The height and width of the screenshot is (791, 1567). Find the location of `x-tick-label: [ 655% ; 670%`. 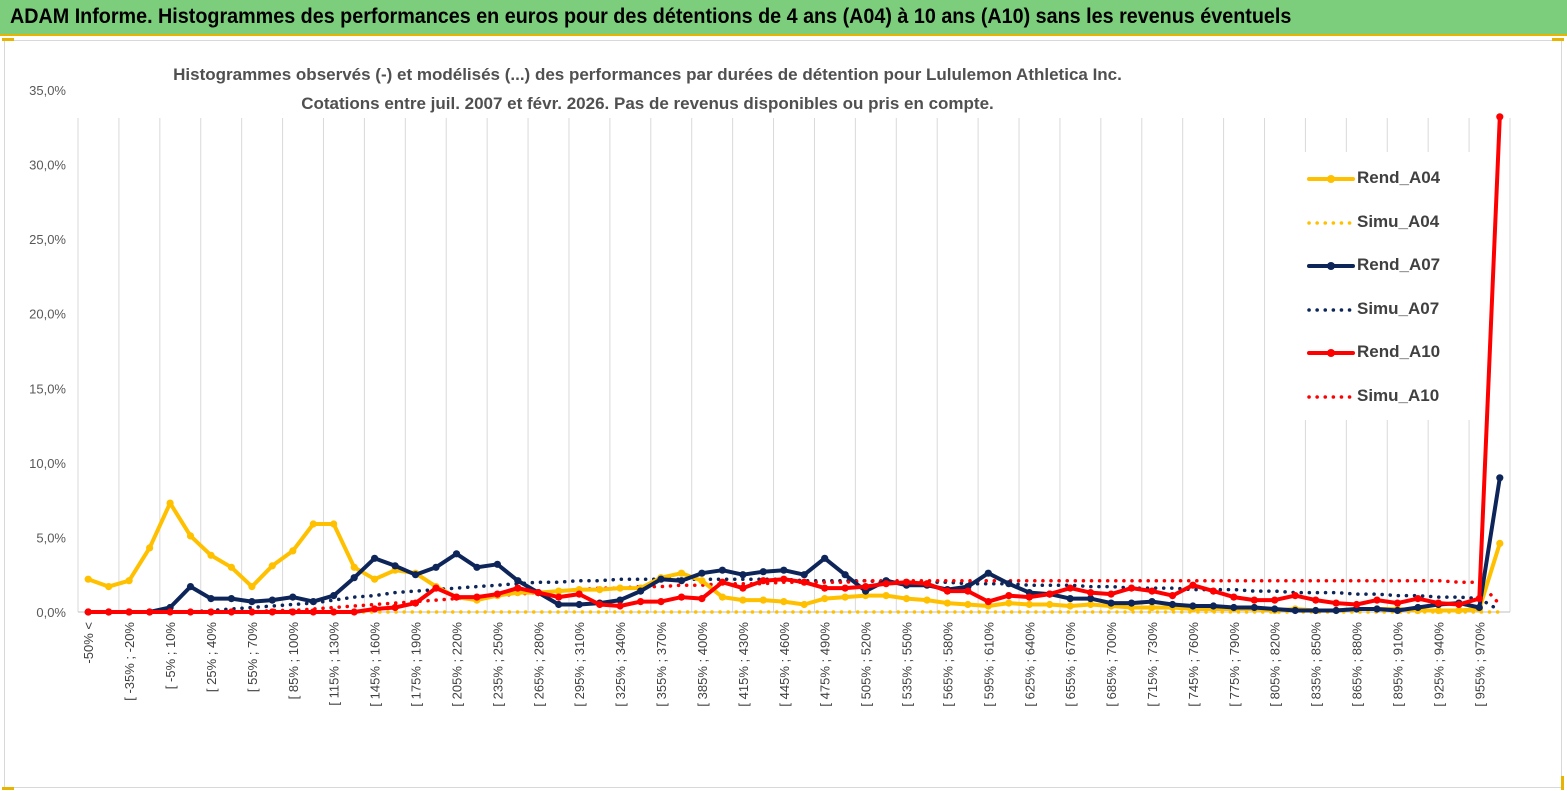

x-tick-label: [ 655% ; 670% is located at coordinates (1070, 664).